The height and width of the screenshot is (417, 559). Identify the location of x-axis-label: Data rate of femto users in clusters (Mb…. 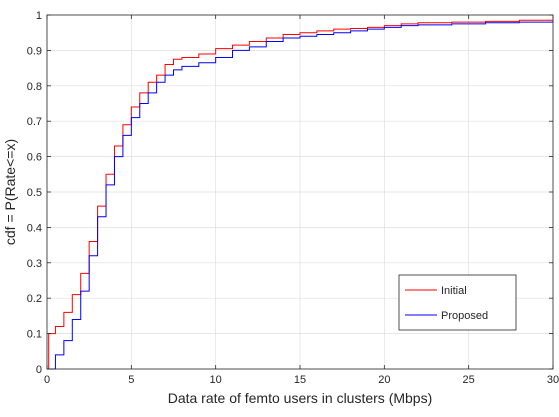
(300, 398).